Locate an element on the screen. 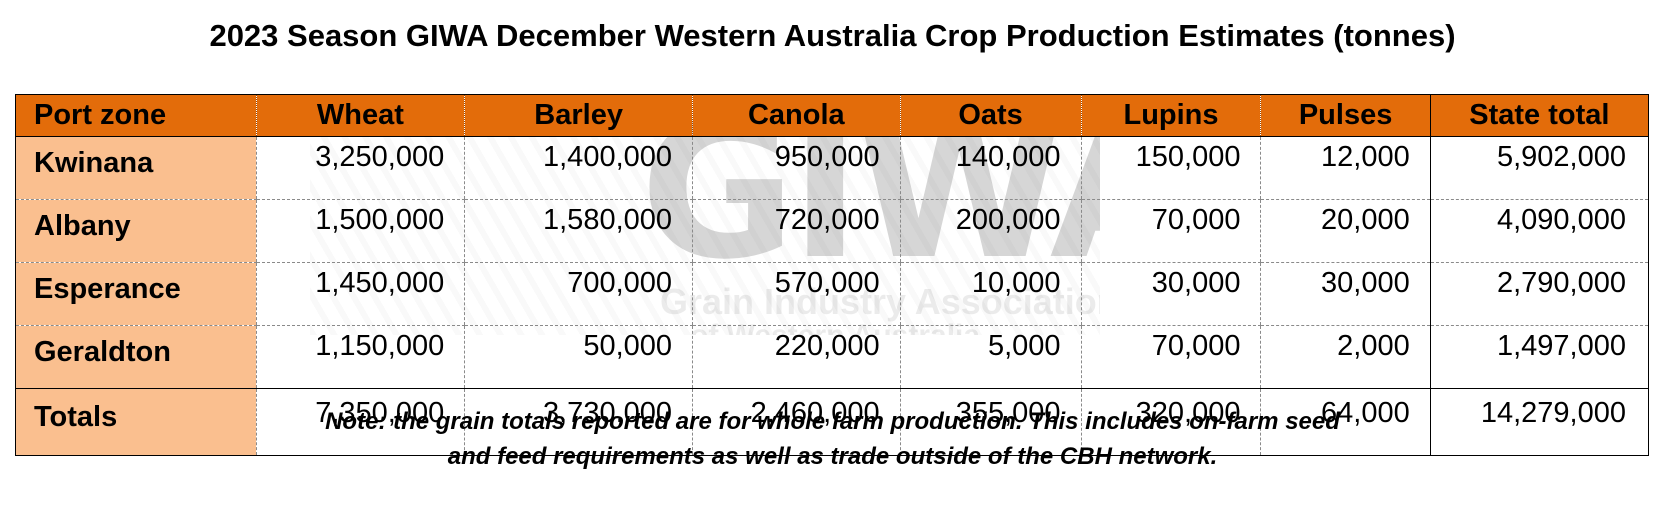 The height and width of the screenshot is (510, 1665). row-label-esperance: Esperance is located at coordinates (136, 294).